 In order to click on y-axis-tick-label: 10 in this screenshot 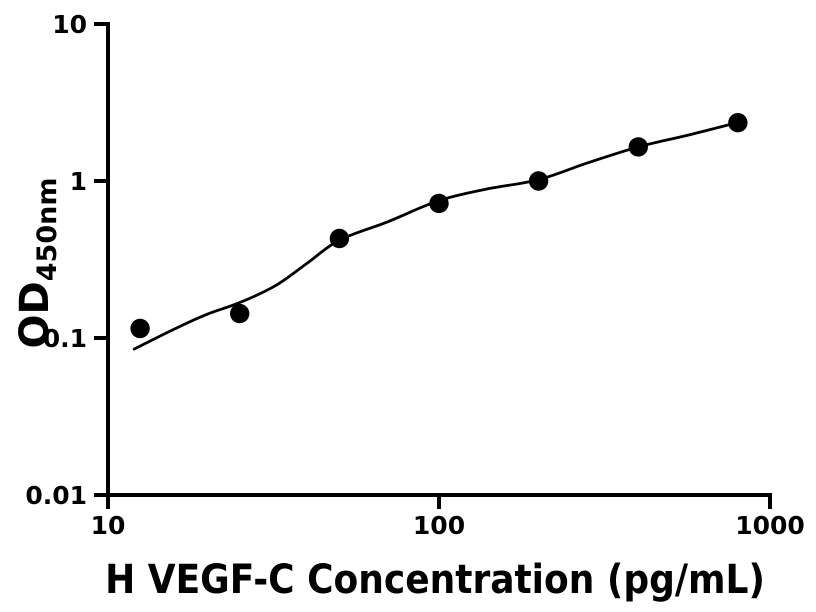, I will do `click(69, 24)`.